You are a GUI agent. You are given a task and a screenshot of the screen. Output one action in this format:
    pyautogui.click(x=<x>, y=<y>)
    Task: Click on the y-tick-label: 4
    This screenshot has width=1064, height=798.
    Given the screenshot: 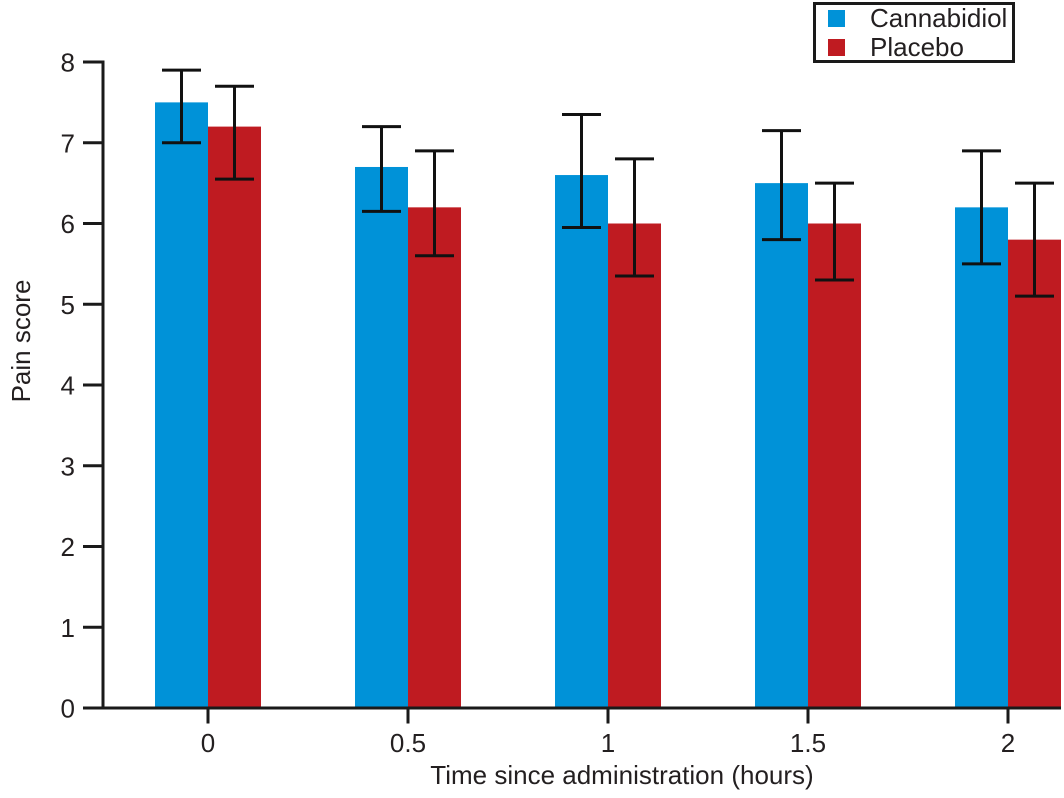 What is the action you would take?
    pyautogui.click(x=68, y=386)
    